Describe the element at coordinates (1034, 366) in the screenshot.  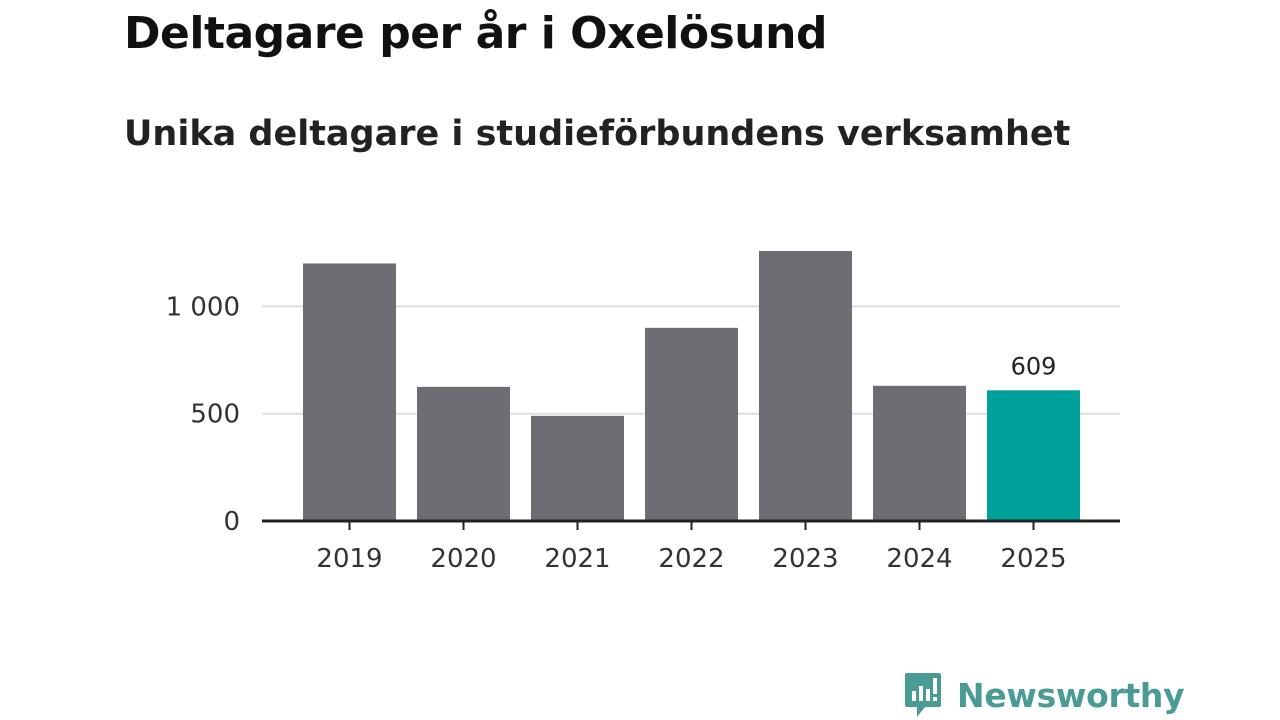
I see `data-label: 609` at that location.